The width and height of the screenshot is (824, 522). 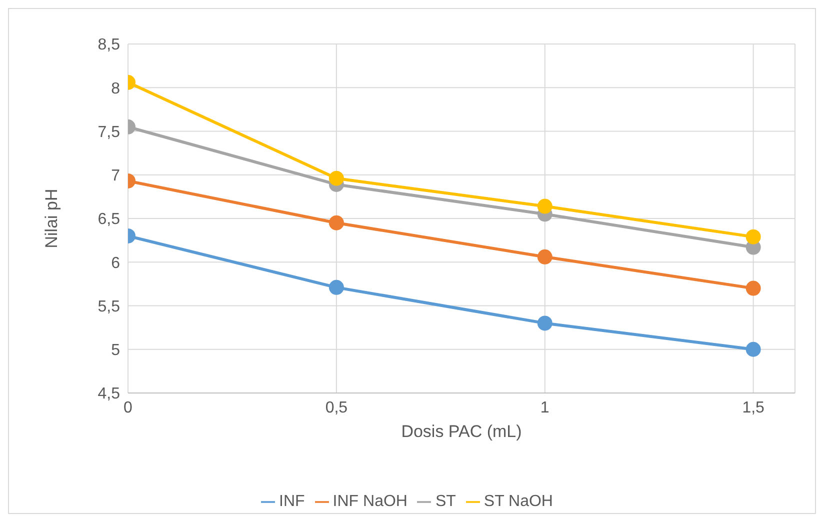 I want to click on x-tick-label: 1, so click(x=545, y=407).